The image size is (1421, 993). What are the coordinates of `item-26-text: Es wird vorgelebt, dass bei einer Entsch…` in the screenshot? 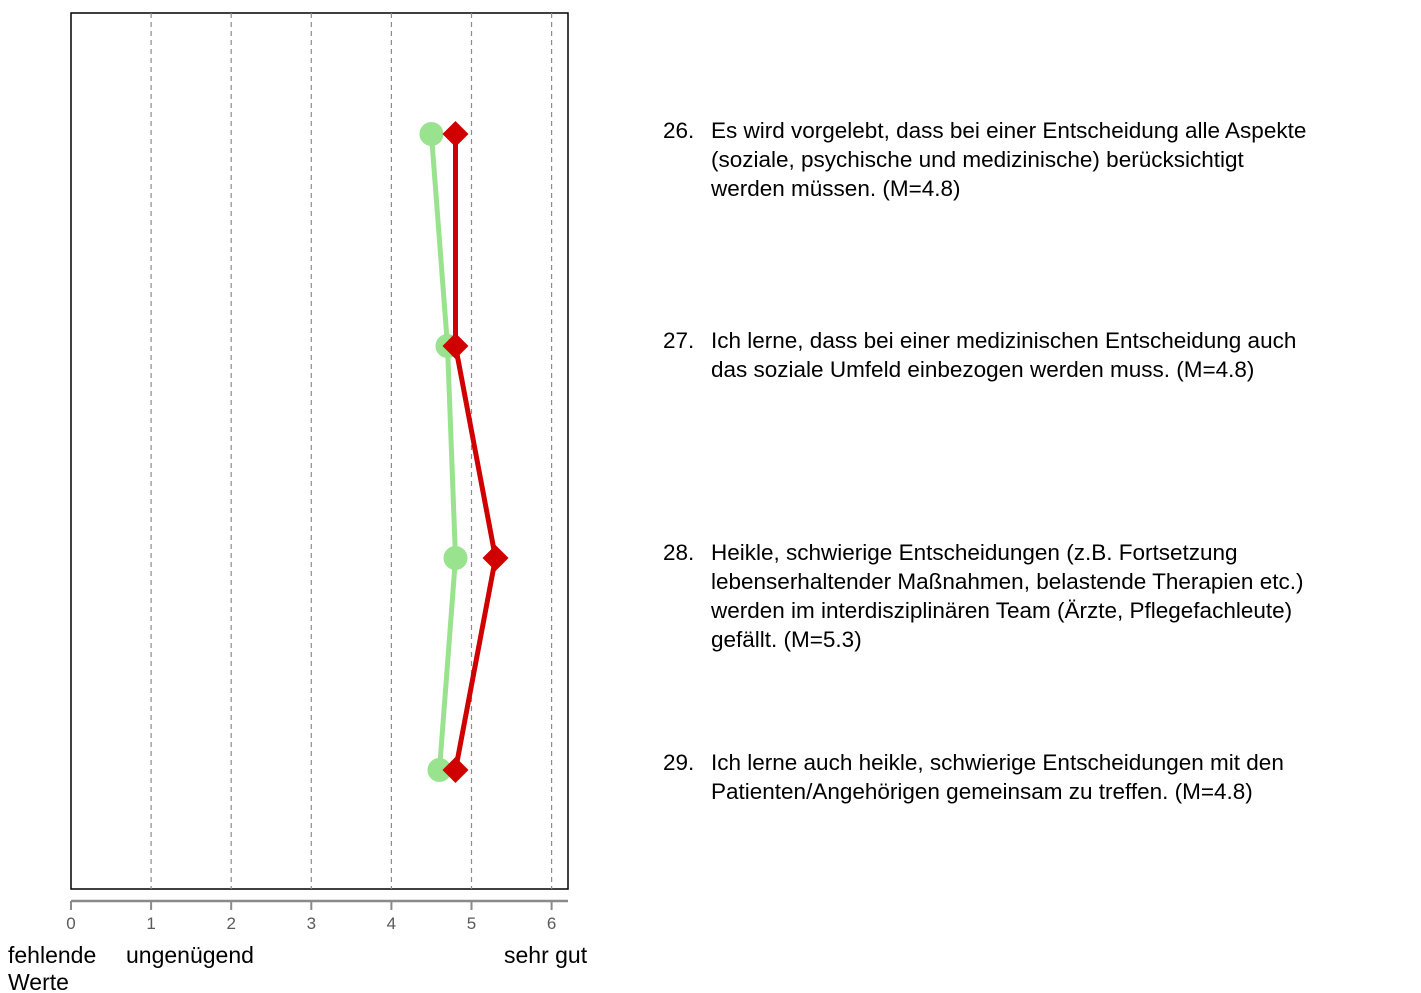 It's located at (1009, 159).